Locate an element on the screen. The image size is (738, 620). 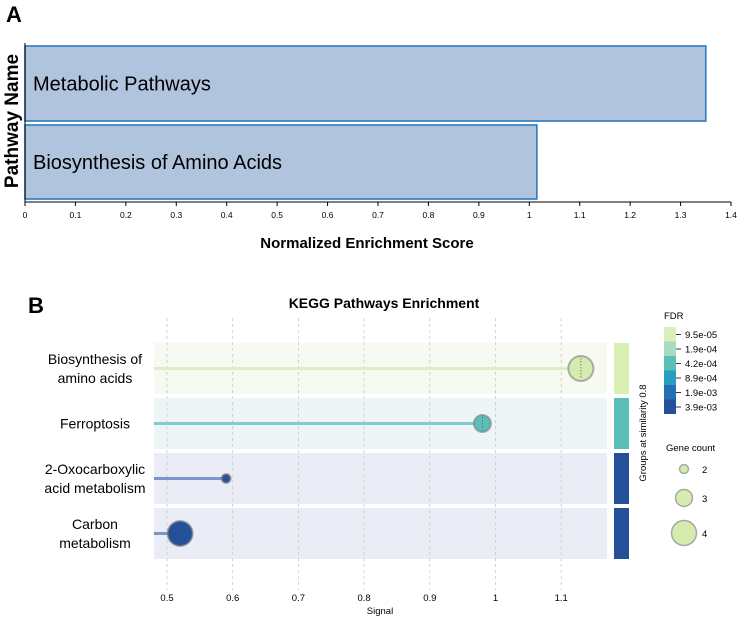
x-tick-label: 0.4 is located at coordinates (227, 215).